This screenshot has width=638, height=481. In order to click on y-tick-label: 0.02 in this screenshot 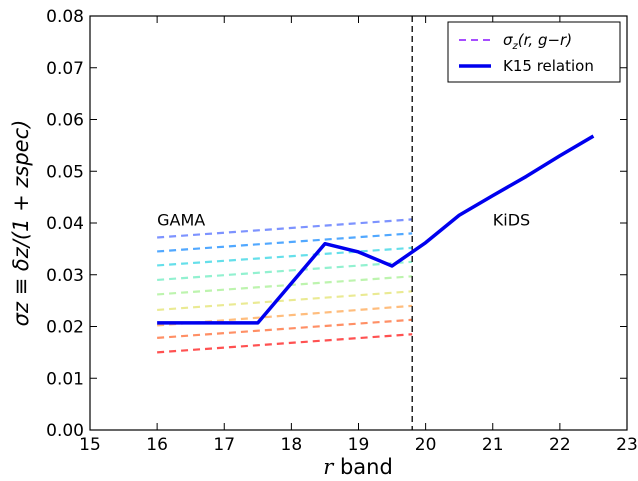, I will do `click(65, 328)`.